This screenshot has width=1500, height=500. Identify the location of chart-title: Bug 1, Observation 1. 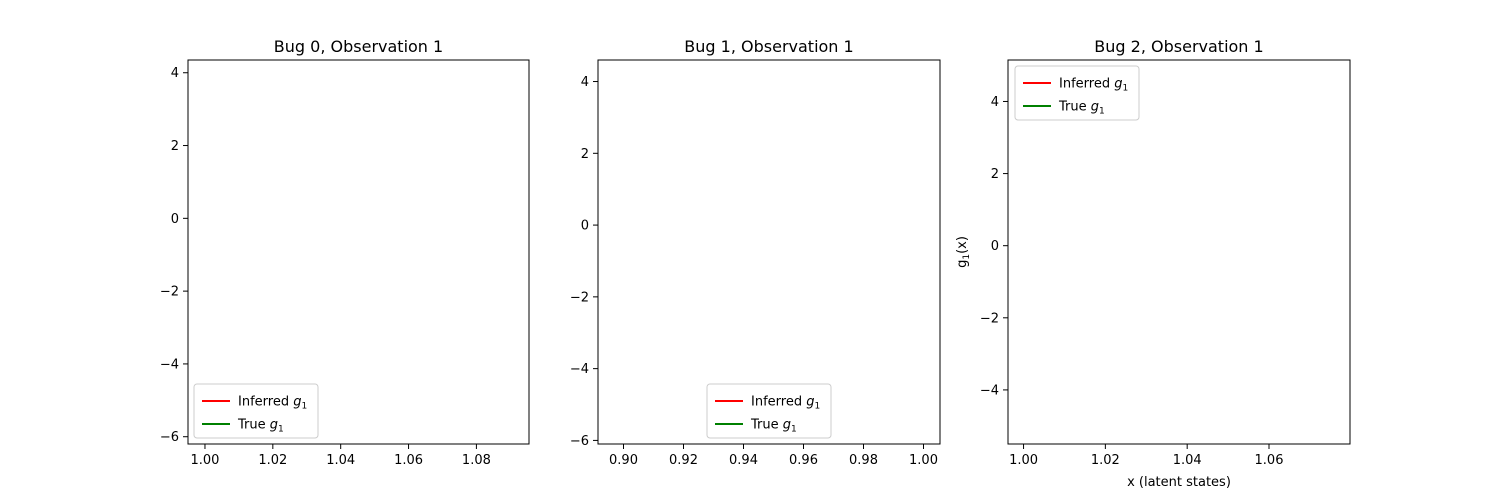
(768, 46).